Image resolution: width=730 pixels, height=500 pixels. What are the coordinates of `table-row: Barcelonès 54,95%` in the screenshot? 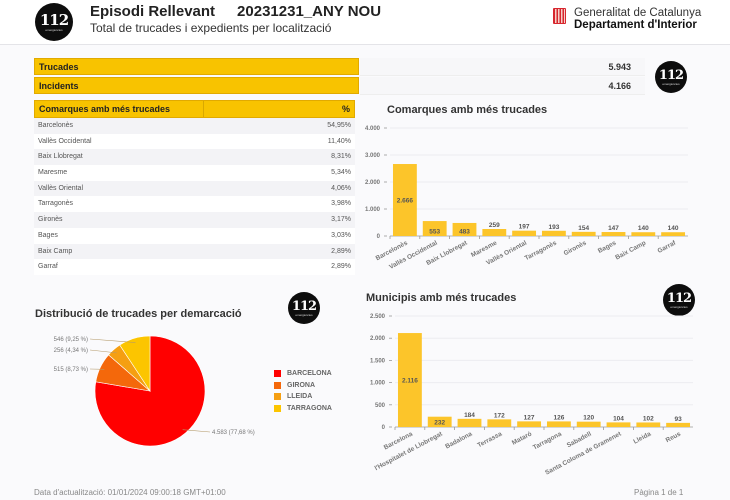 It's located at (194, 126).